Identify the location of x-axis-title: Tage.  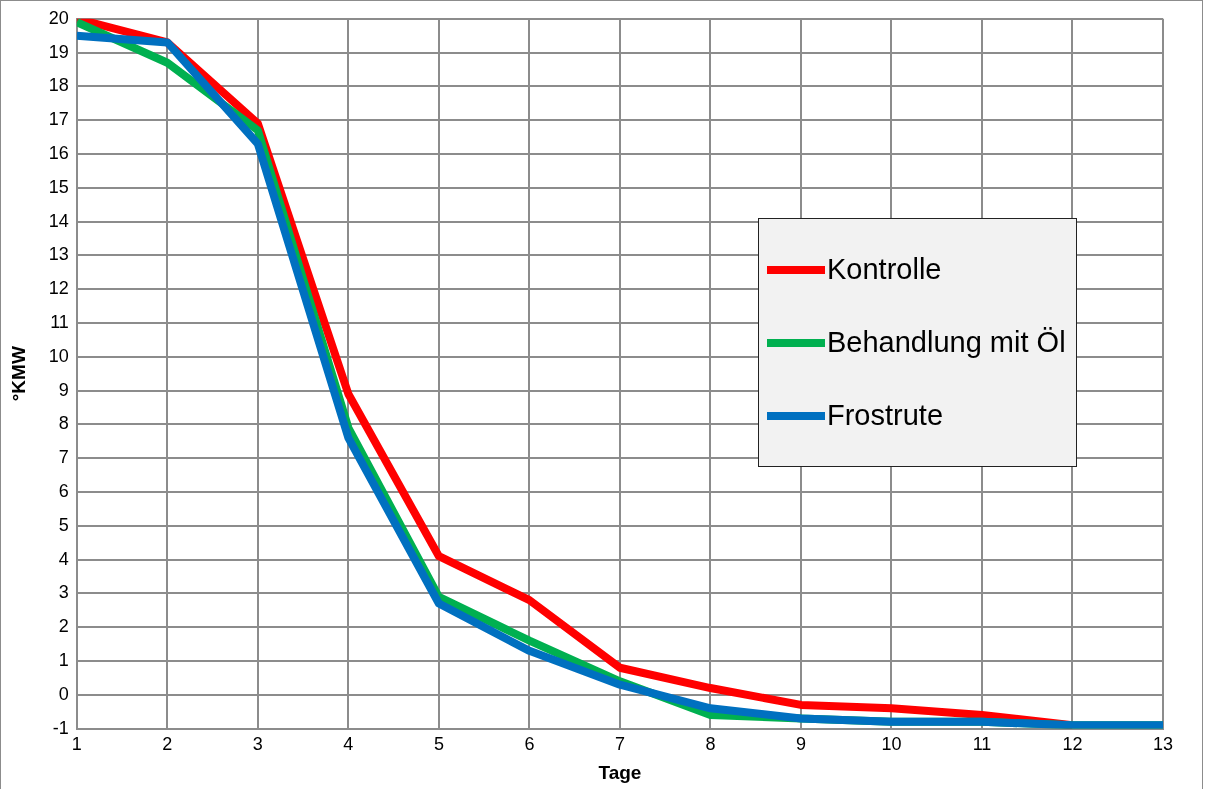
(620, 772).